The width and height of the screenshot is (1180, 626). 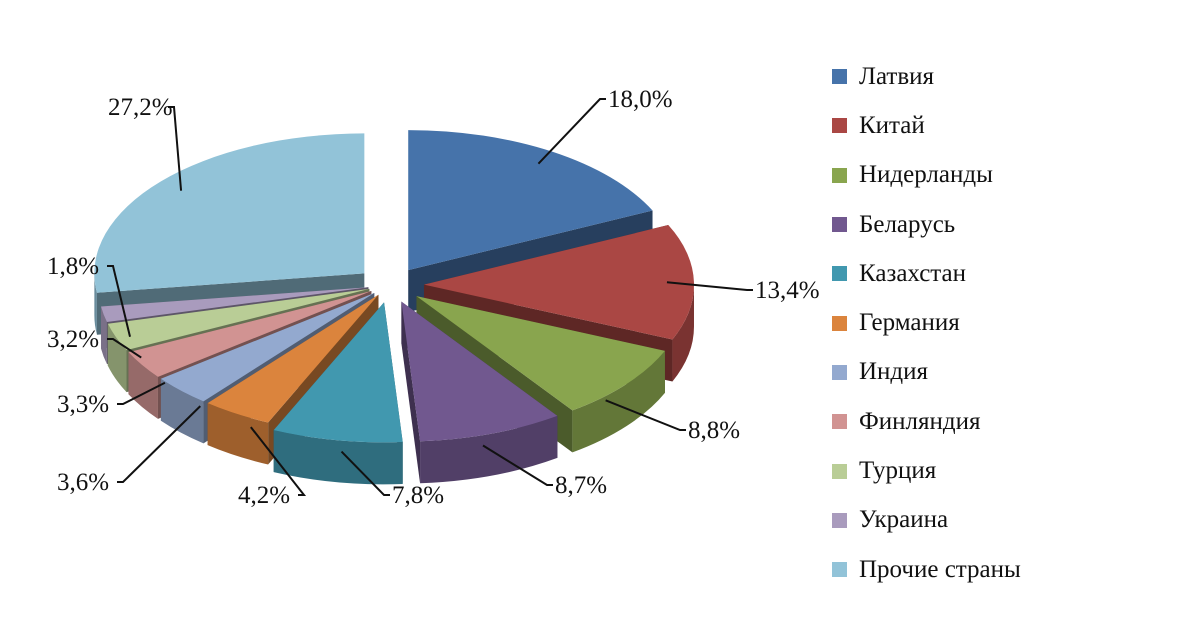 What do you see at coordinates (912, 273) in the screenshot?
I see `legend-label: Казахстан` at bounding box center [912, 273].